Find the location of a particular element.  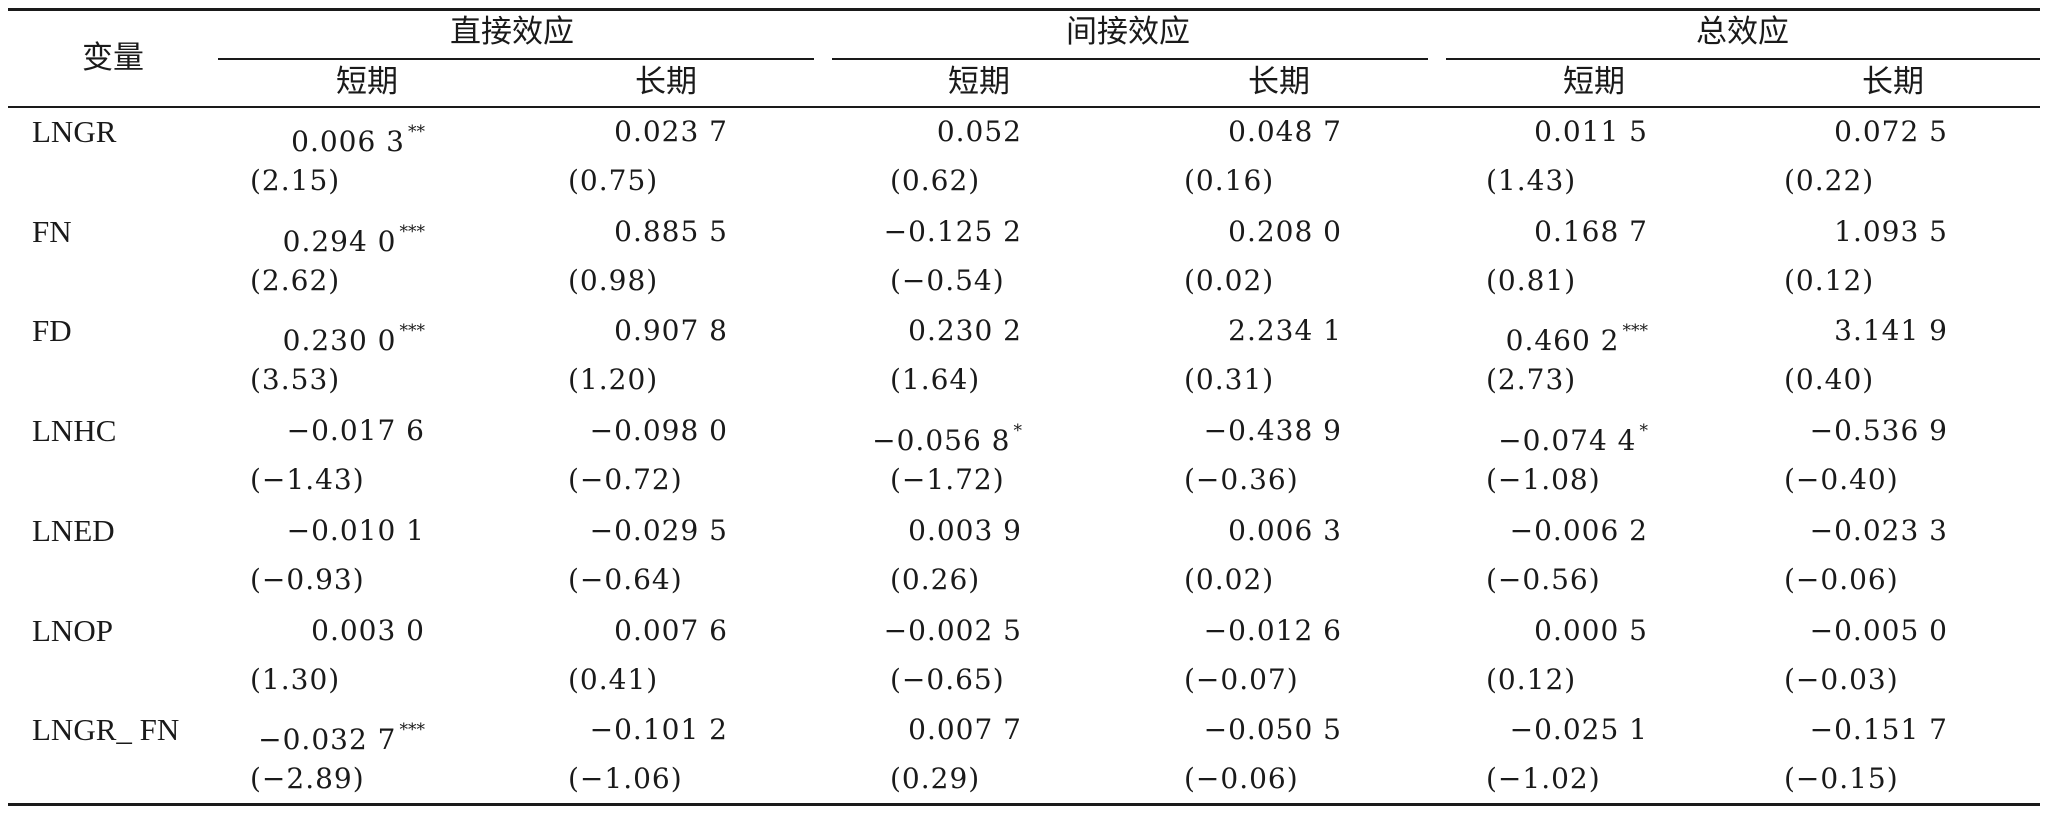

indirect-group-rule is located at coordinates (1130, 59).